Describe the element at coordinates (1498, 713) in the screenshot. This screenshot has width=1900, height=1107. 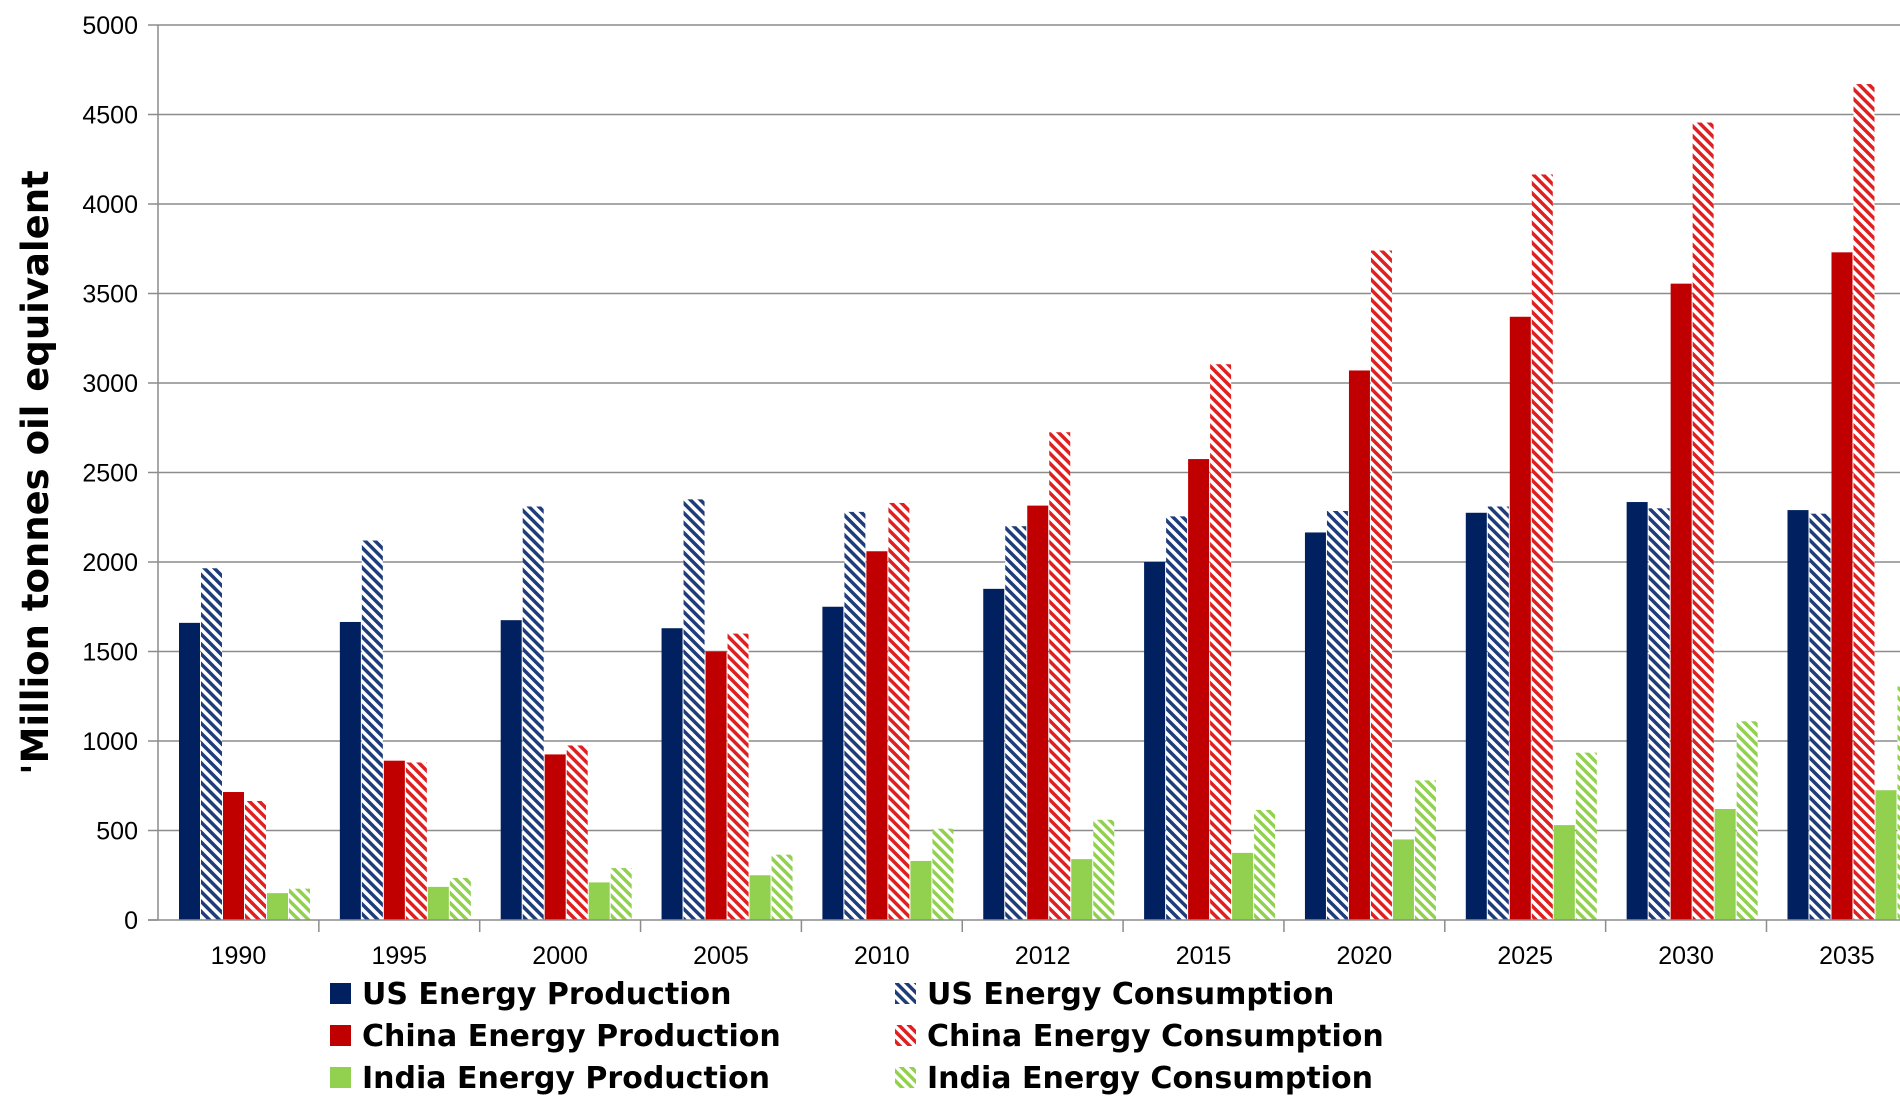
I see `bar-us-energy-consumption-2025` at that location.